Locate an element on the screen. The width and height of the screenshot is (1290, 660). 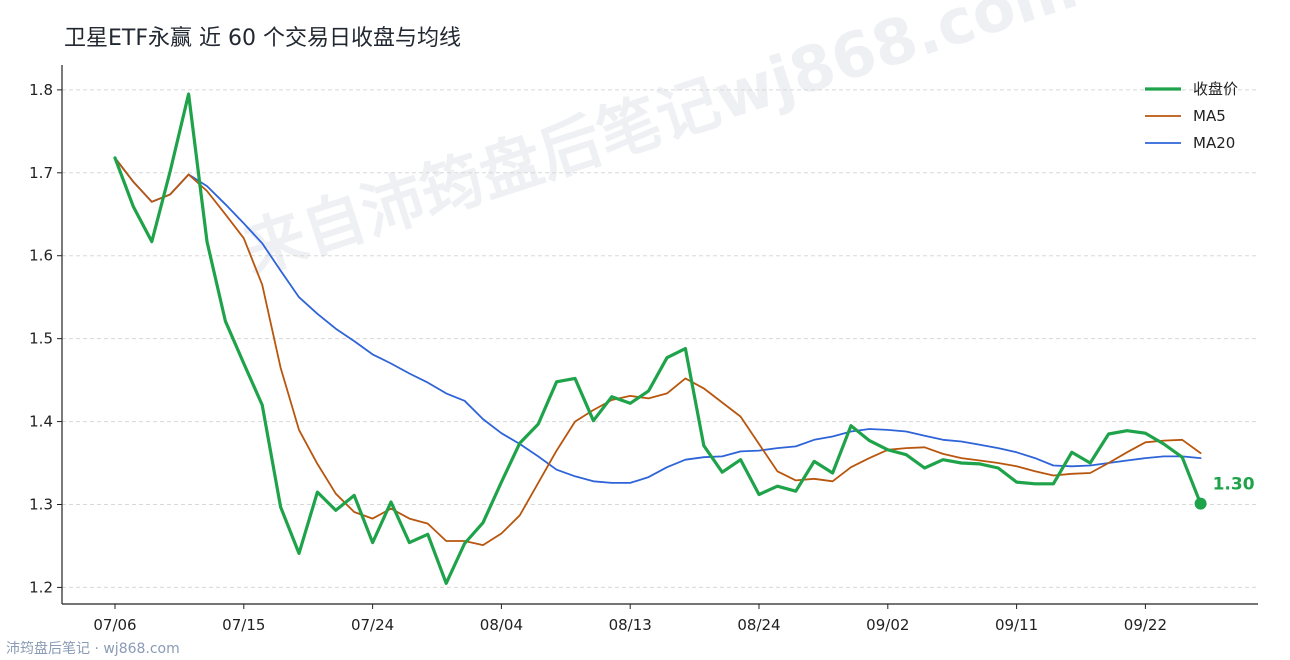
y-tick-label: 1.8 is located at coordinates (41, 90).